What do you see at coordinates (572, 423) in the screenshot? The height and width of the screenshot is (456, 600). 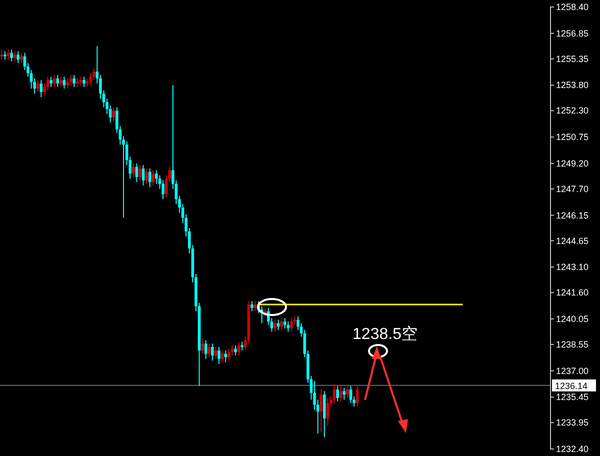 I see `y-tick-label: 1233.95` at bounding box center [572, 423].